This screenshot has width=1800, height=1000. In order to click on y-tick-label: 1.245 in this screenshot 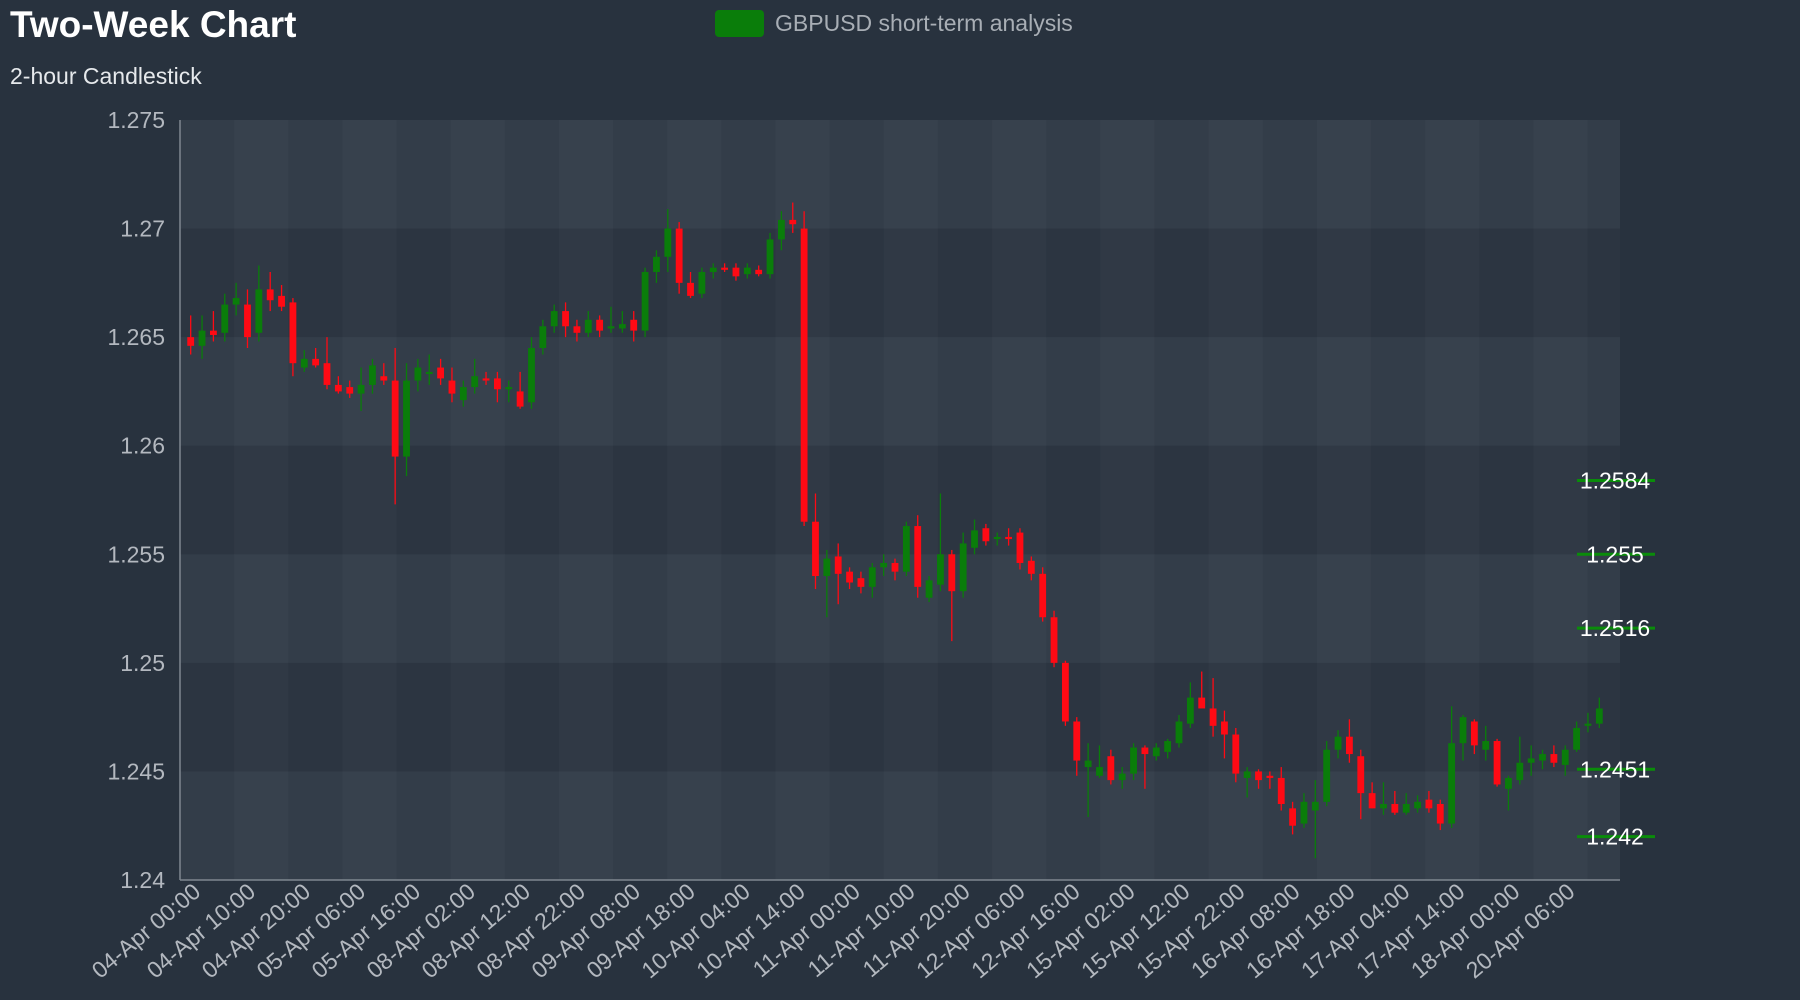, I will do `click(136, 771)`.